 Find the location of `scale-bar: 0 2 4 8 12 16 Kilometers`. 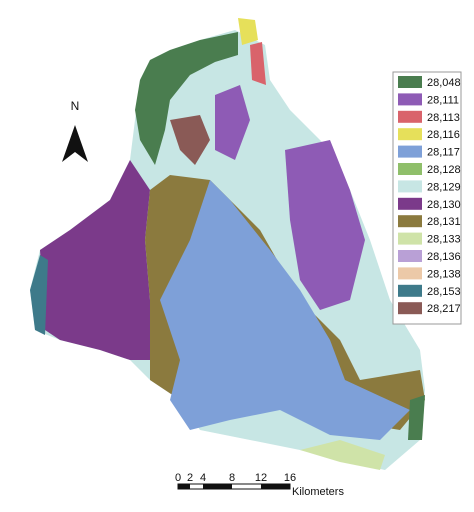

scale-bar: 0 2 4 8 12 16 Kilometers is located at coordinates (260, 485).